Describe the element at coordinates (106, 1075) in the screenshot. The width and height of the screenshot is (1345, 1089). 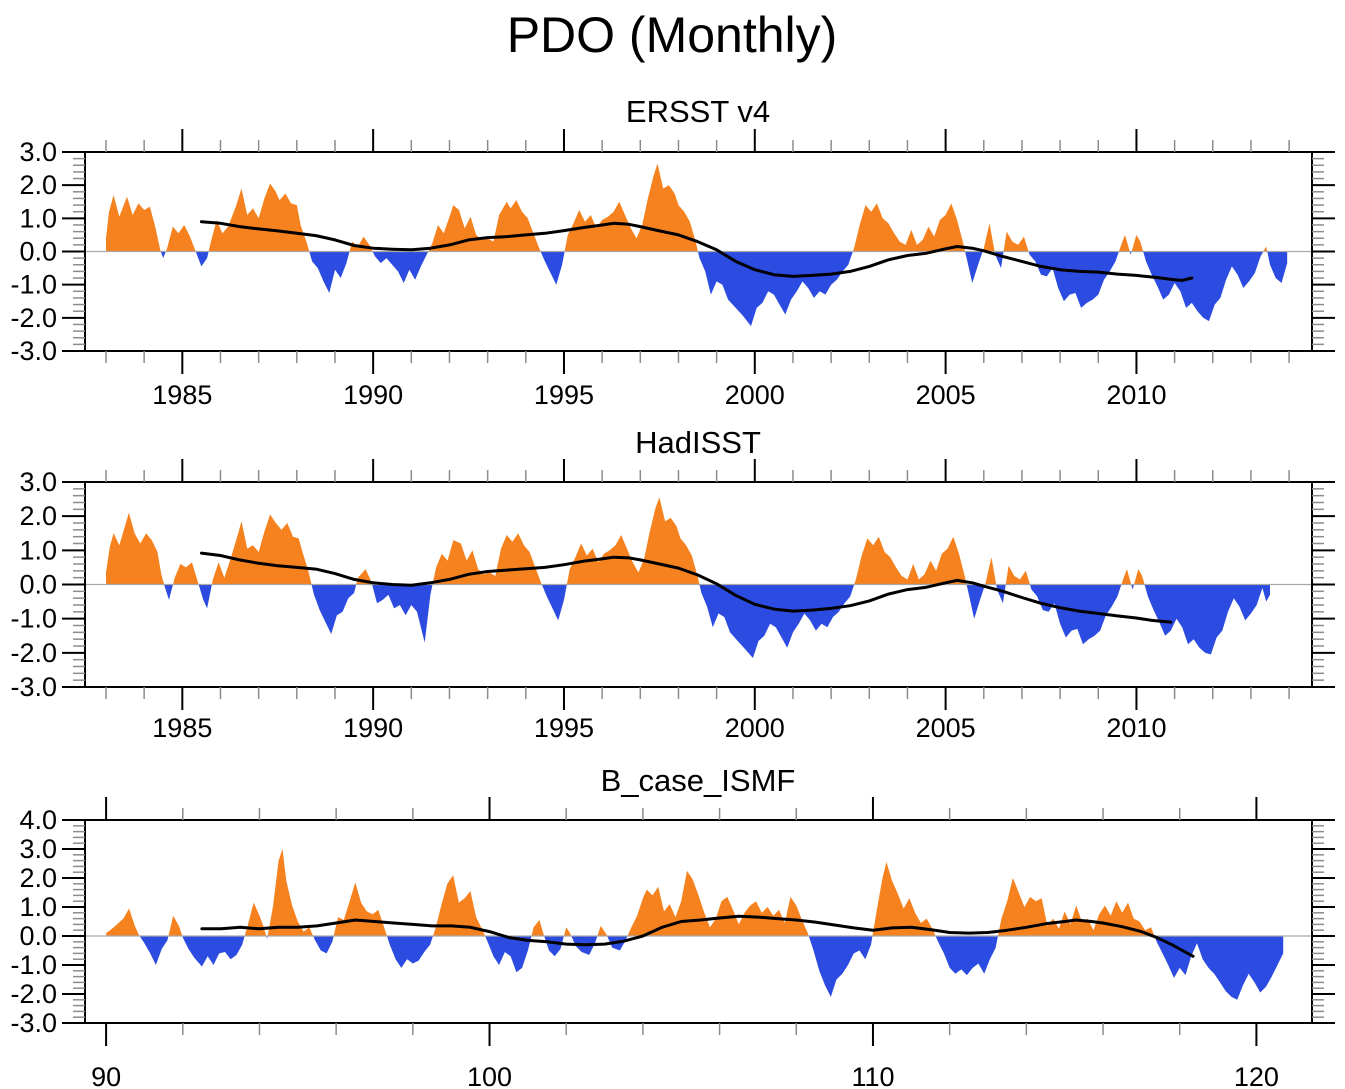
I see `x-tick-label: 90` at that location.